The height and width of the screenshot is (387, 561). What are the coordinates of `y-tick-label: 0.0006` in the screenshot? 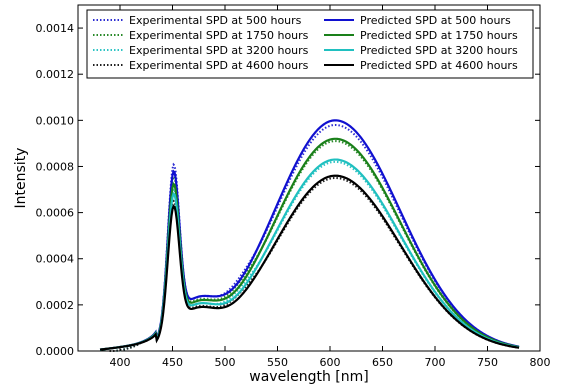 It's located at (55, 213).